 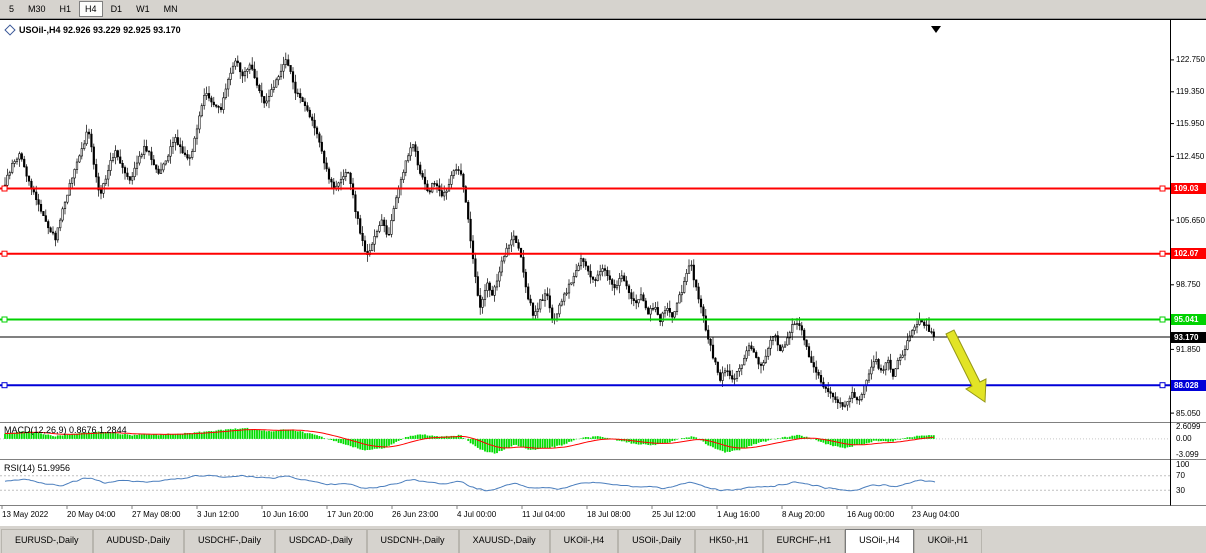 What do you see at coordinates (91, 514) in the screenshot?
I see `date-axis-label: 20 May 04:00` at bounding box center [91, 514].